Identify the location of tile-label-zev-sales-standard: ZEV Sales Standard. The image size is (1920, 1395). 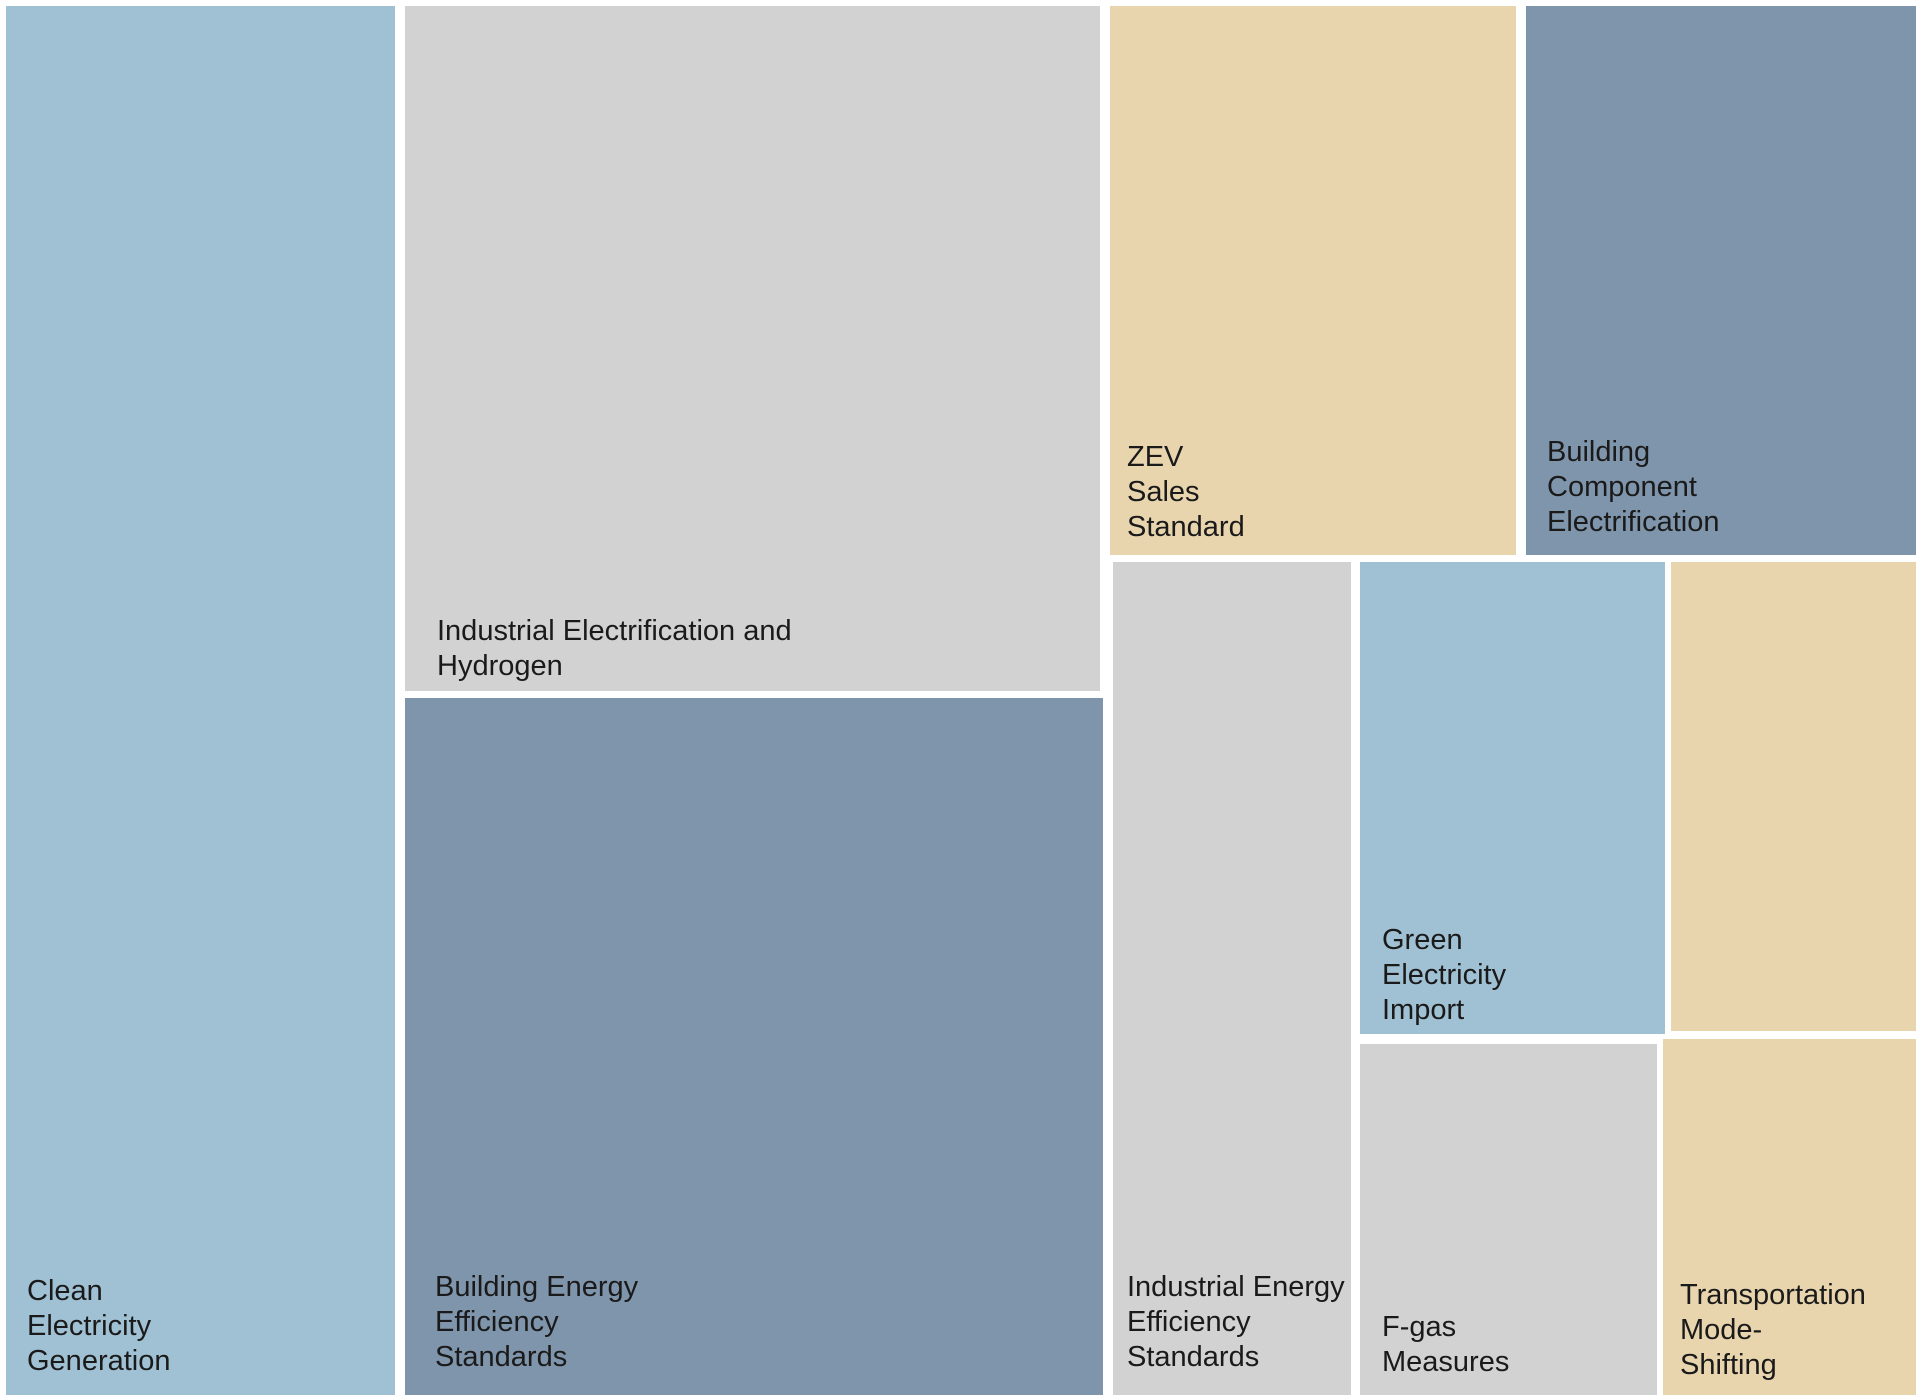
(1186, 492).